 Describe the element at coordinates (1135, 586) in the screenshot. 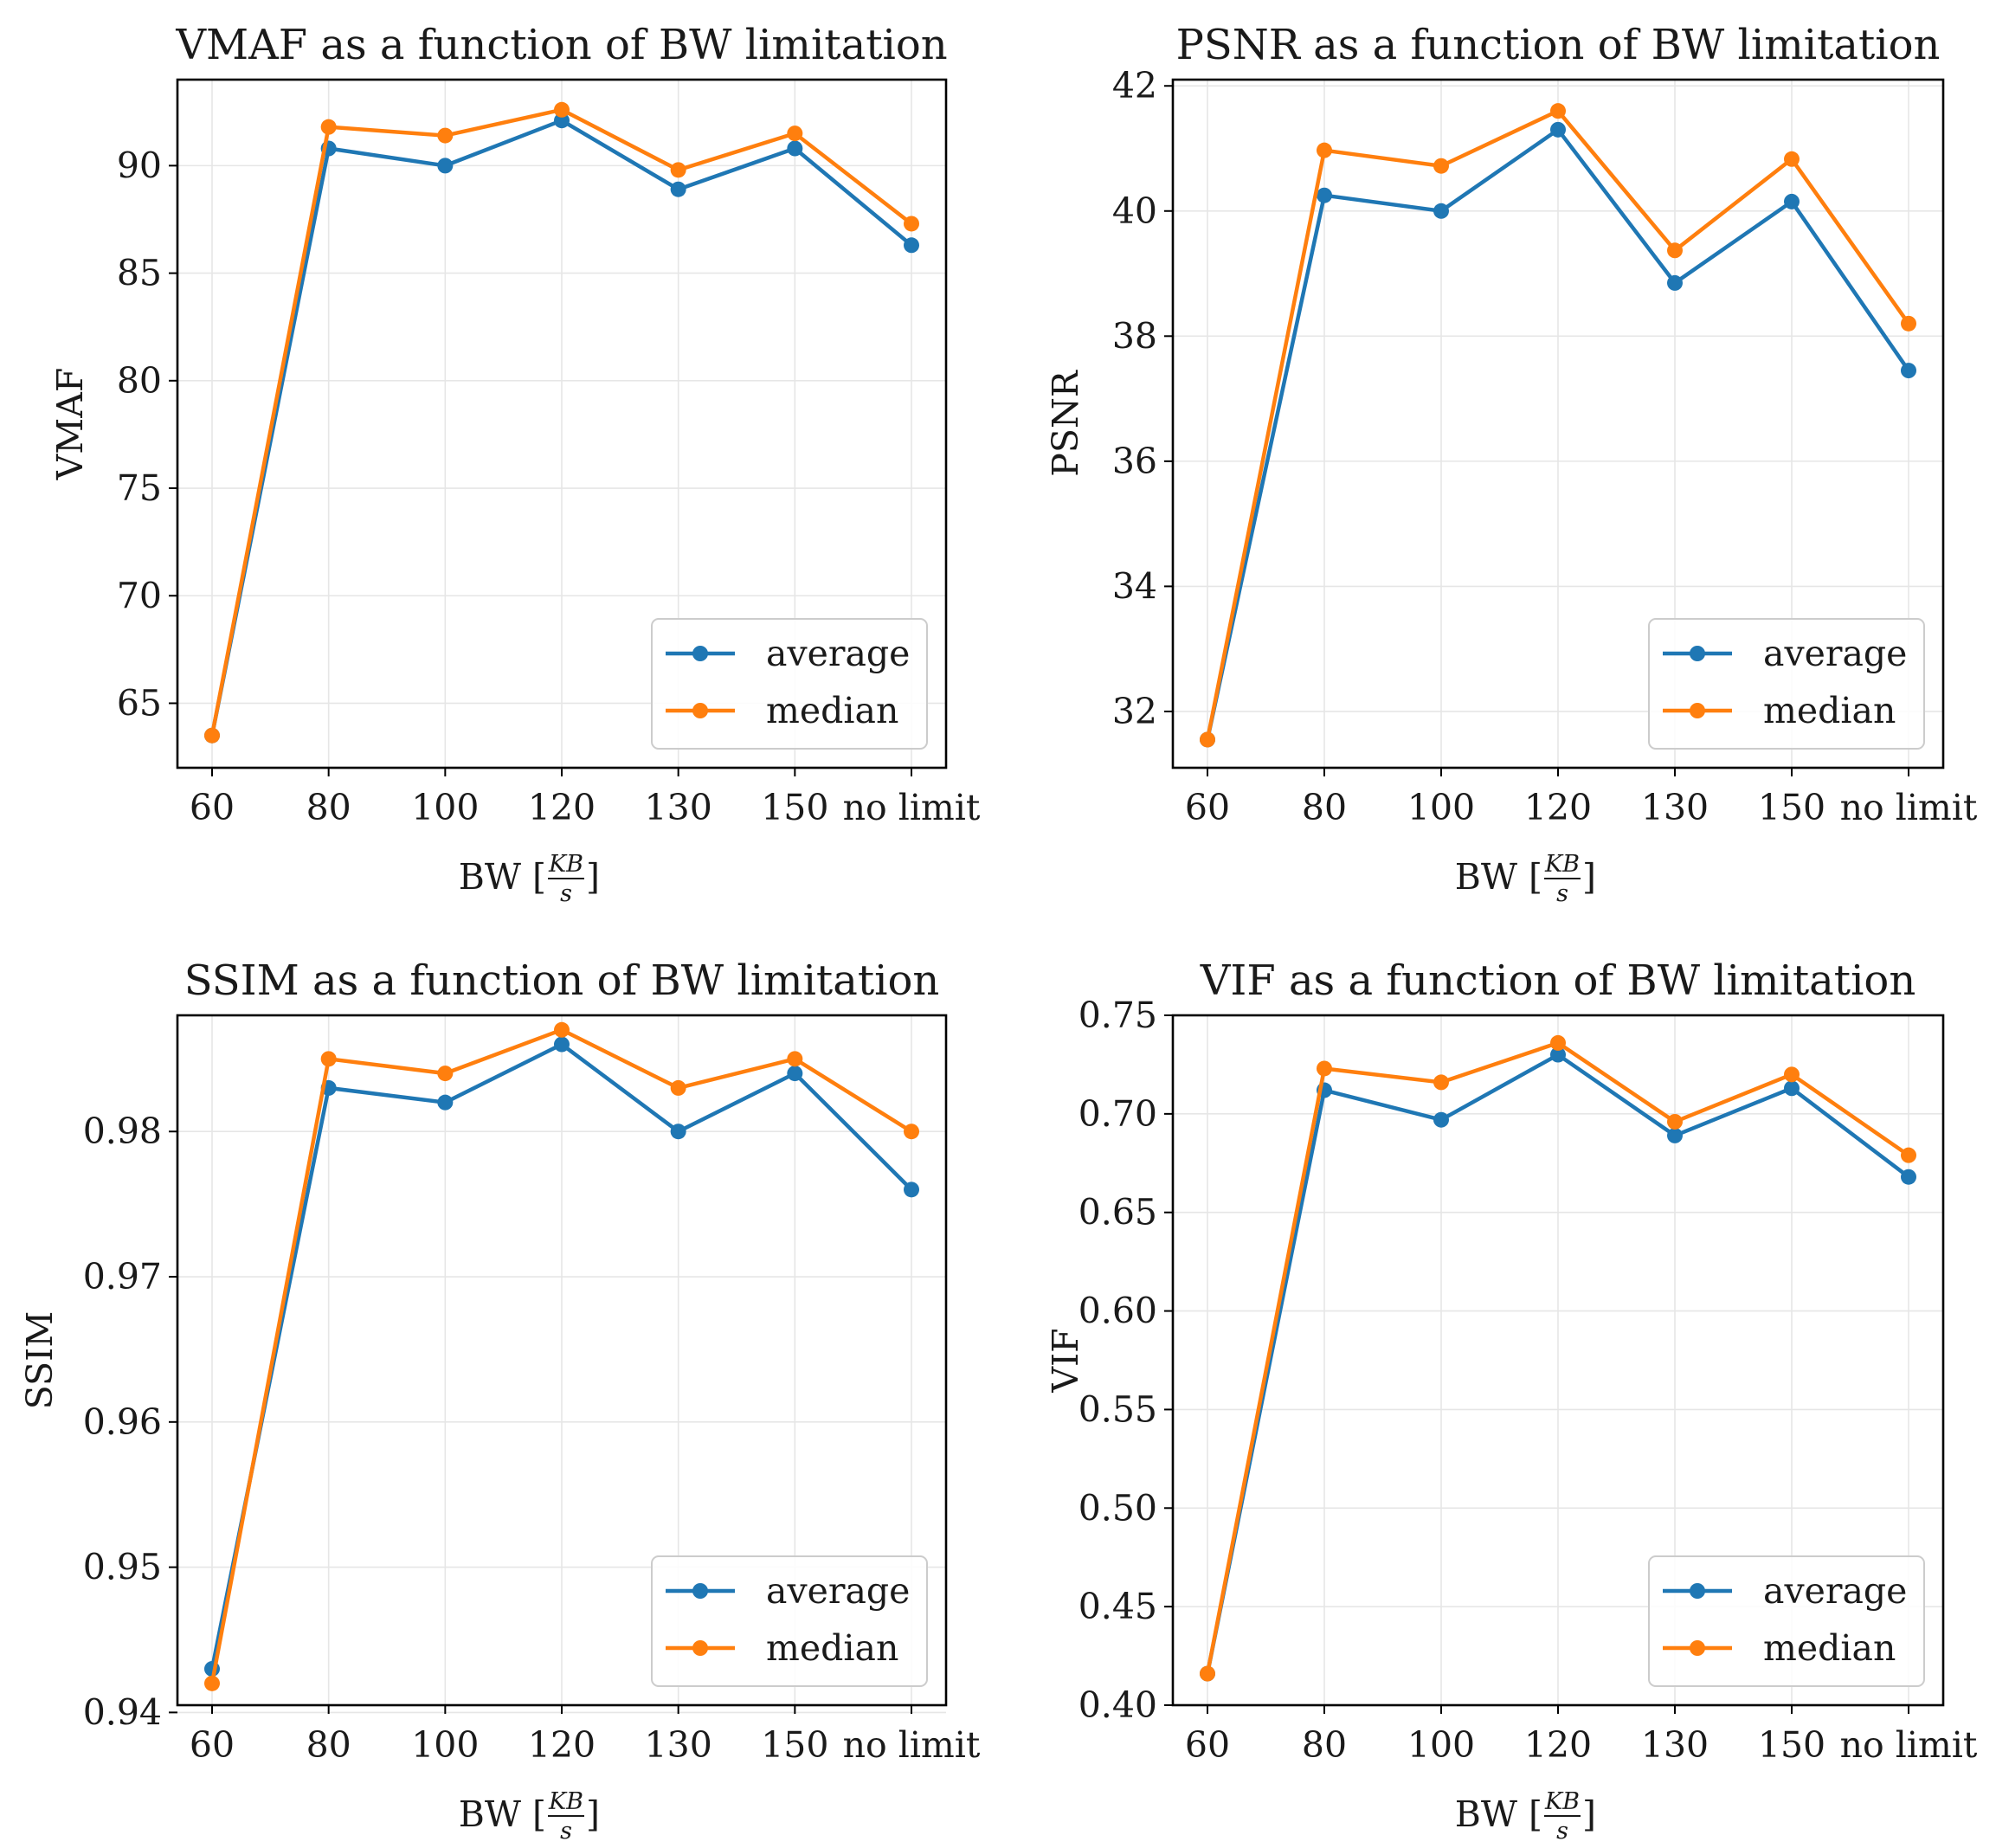

I see `y-tick-label: 34` at that location.